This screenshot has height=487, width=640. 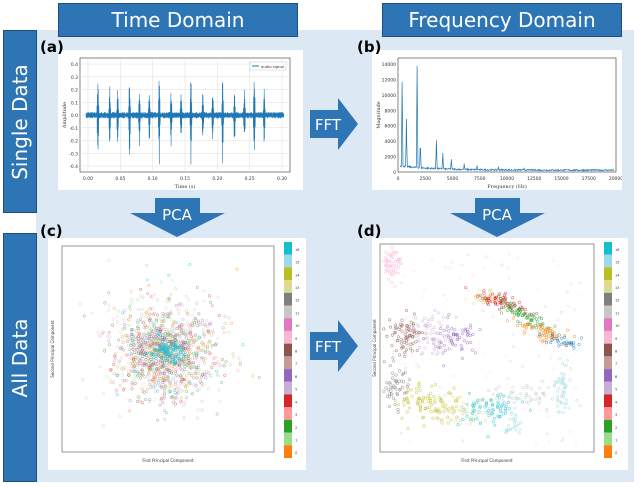 I want to click on y-tick-label: 0.0, so click(x=74, y=116).